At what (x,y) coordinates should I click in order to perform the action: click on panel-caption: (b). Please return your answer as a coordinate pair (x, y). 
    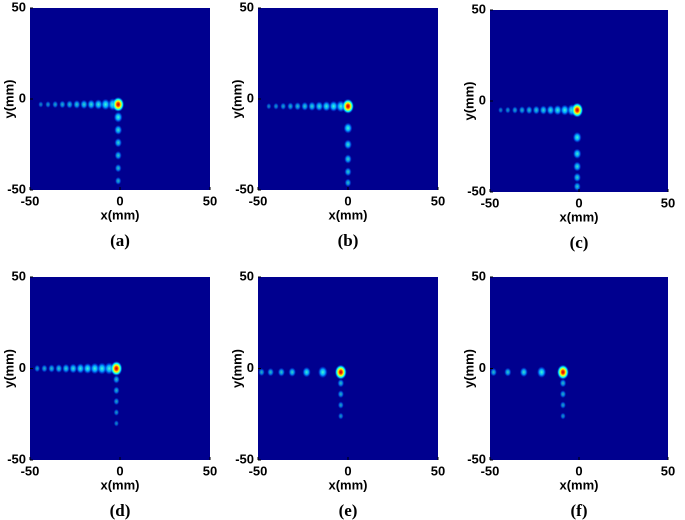
    Looking at the image, I should click on (348, 240).